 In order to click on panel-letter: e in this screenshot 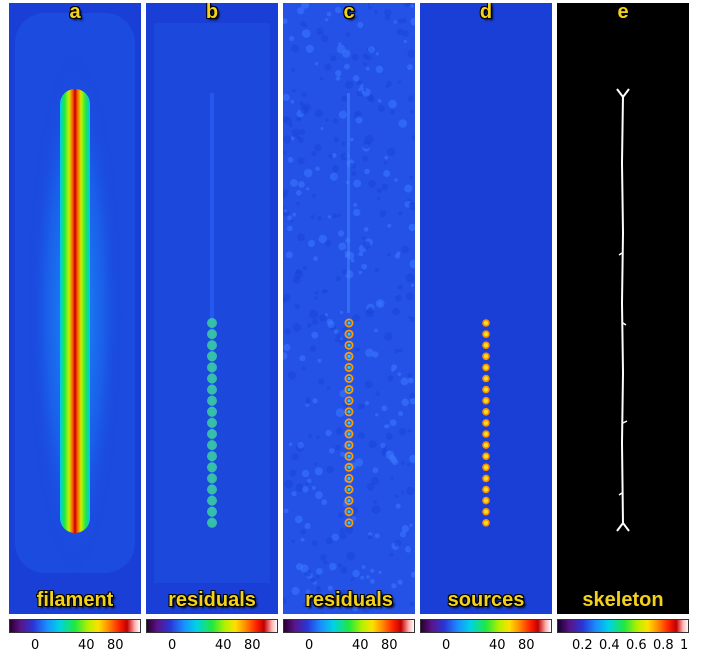, I will do `click(623, 13)`.